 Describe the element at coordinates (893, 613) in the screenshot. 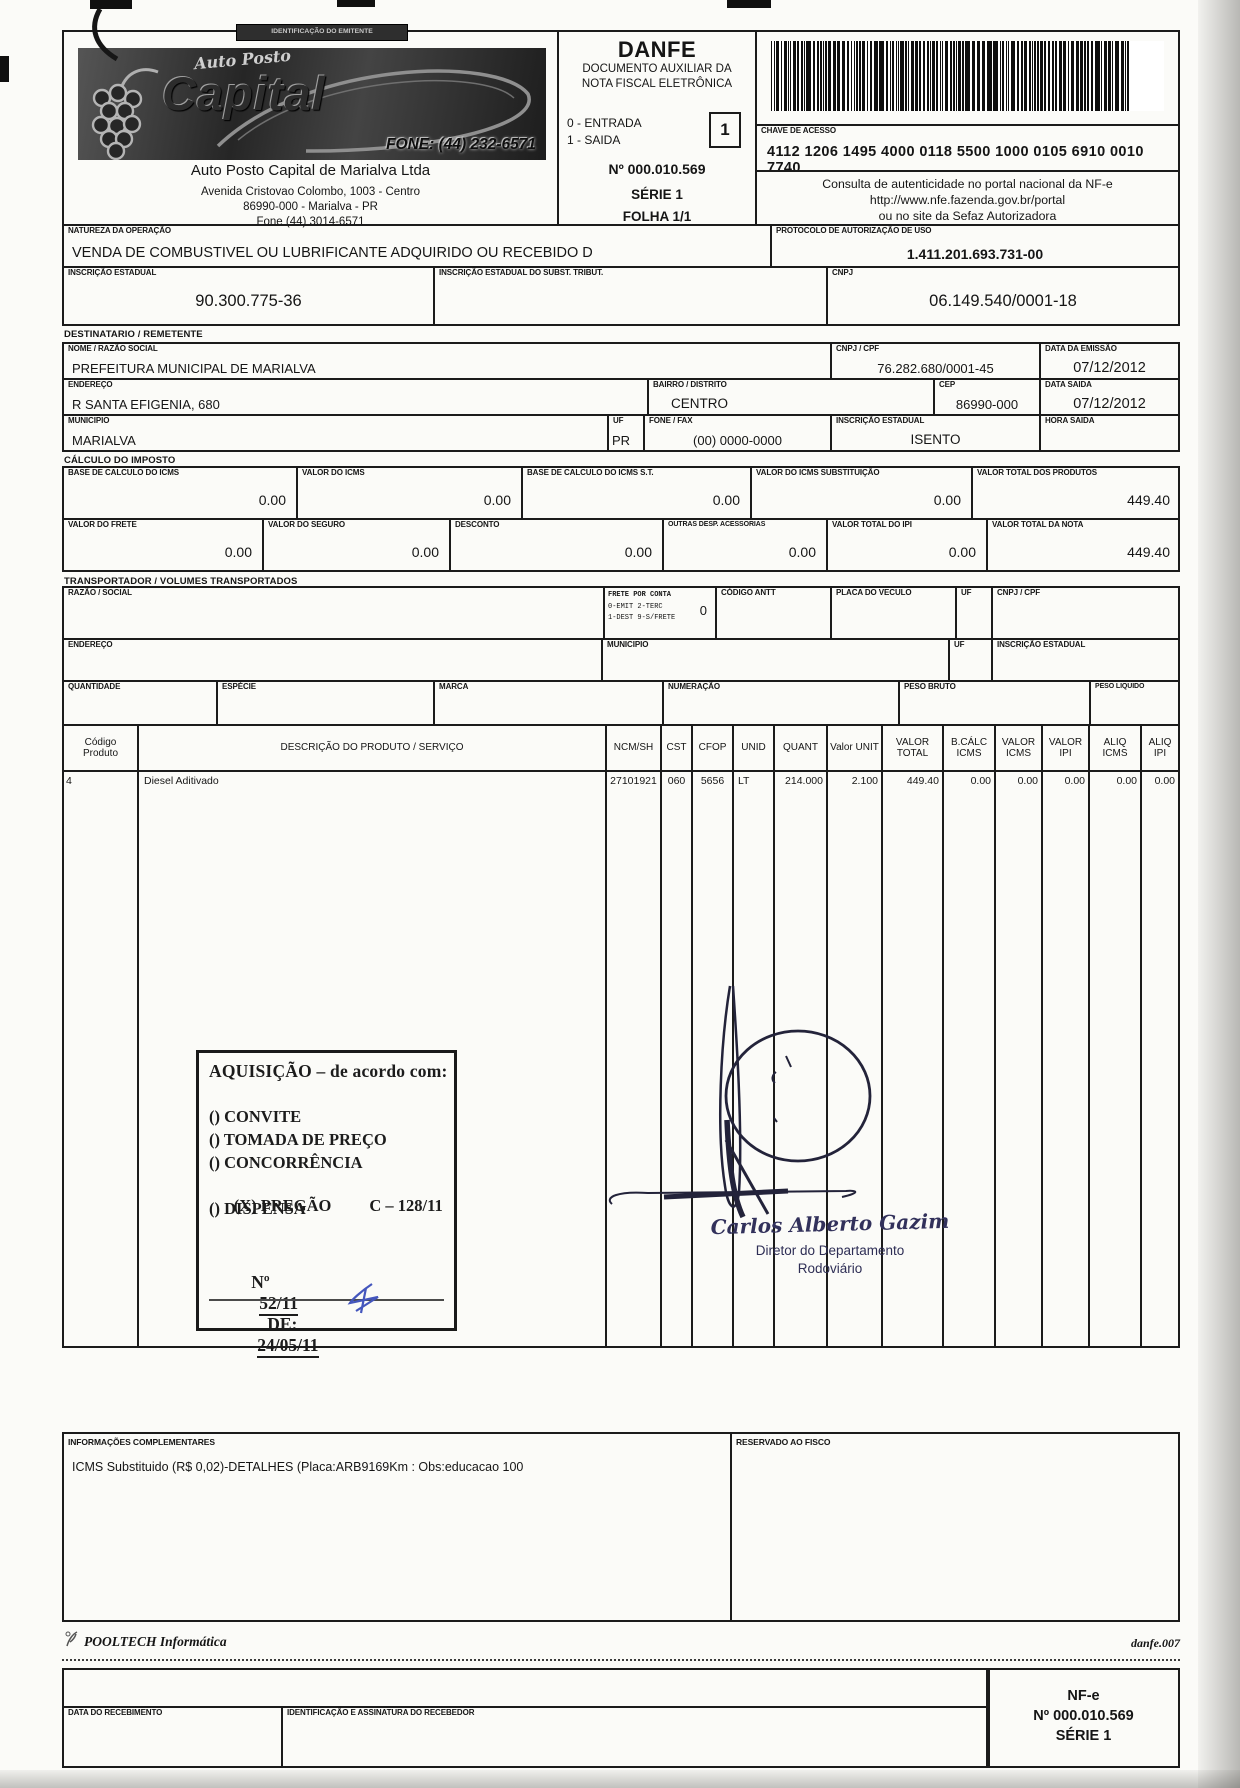

I see `transp-placa-cell: PLACA DO VECULO` at that location.